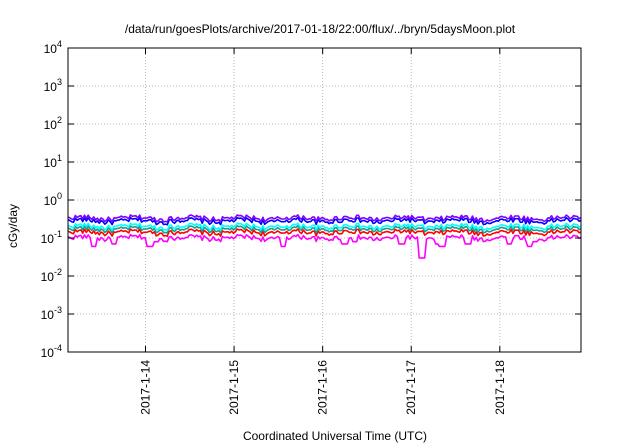 This screenshot has width=640, height=448. Describe the element at coordinates (53, 85) in the screenshot. I see `y-tick-label: 10³` at that location.